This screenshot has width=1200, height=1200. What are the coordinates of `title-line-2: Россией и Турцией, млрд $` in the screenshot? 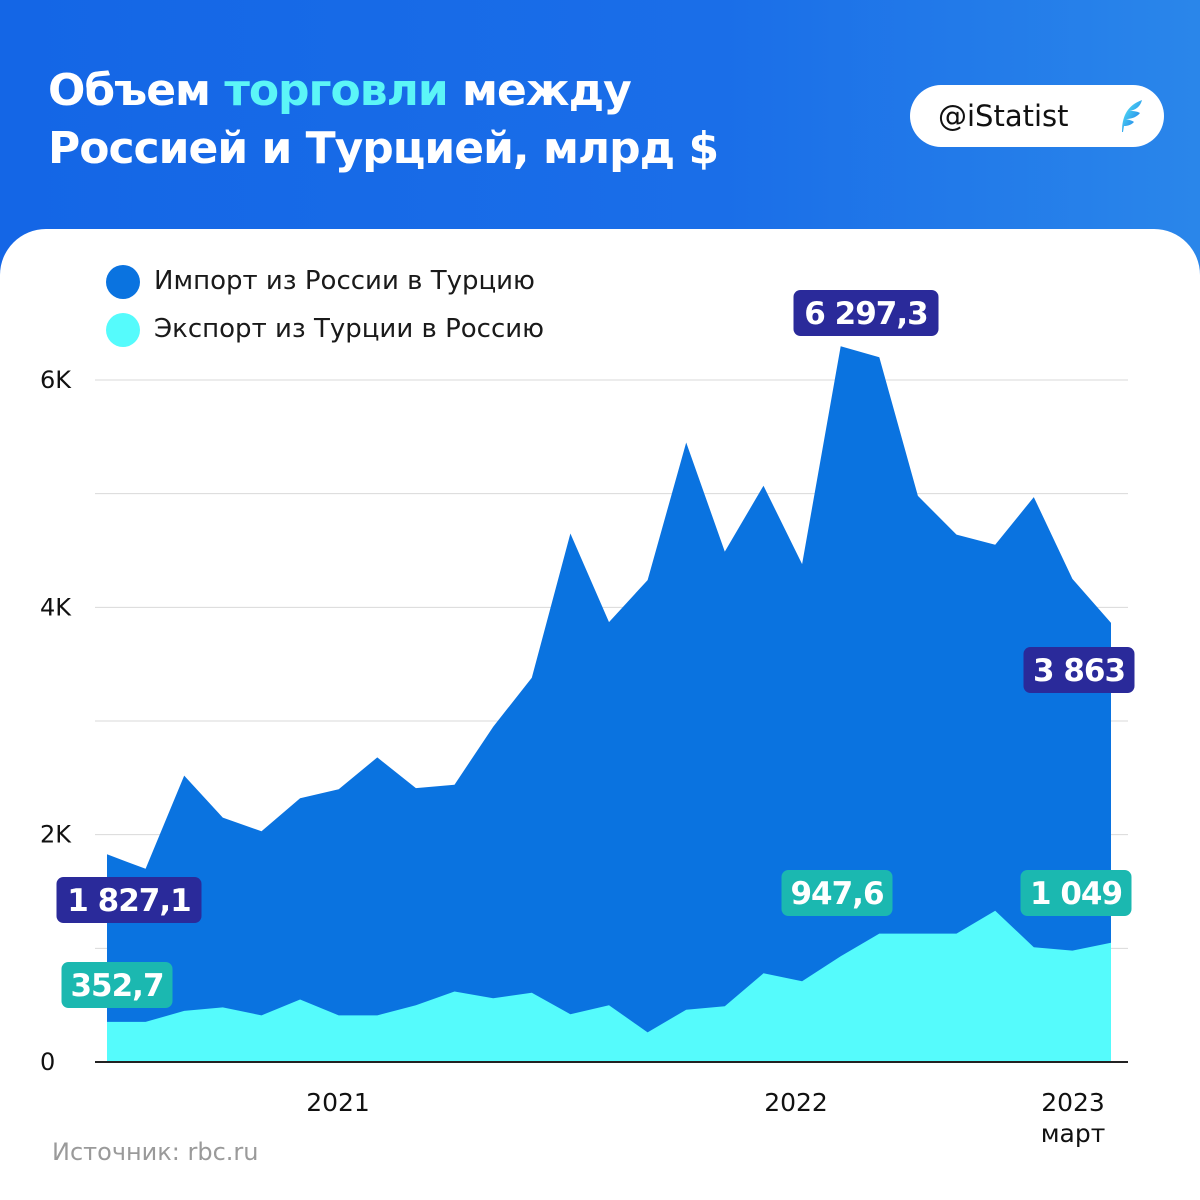 It's located at (383, 148).